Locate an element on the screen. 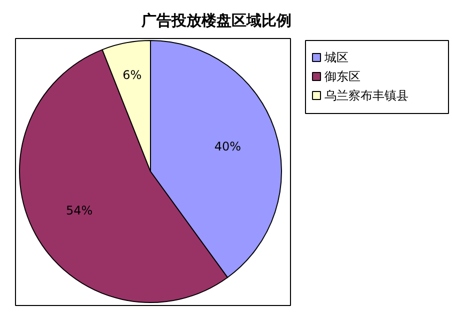 The width and height of the screenshot is (452, 316). data-label: 6% is located at coordinates (132, 75).